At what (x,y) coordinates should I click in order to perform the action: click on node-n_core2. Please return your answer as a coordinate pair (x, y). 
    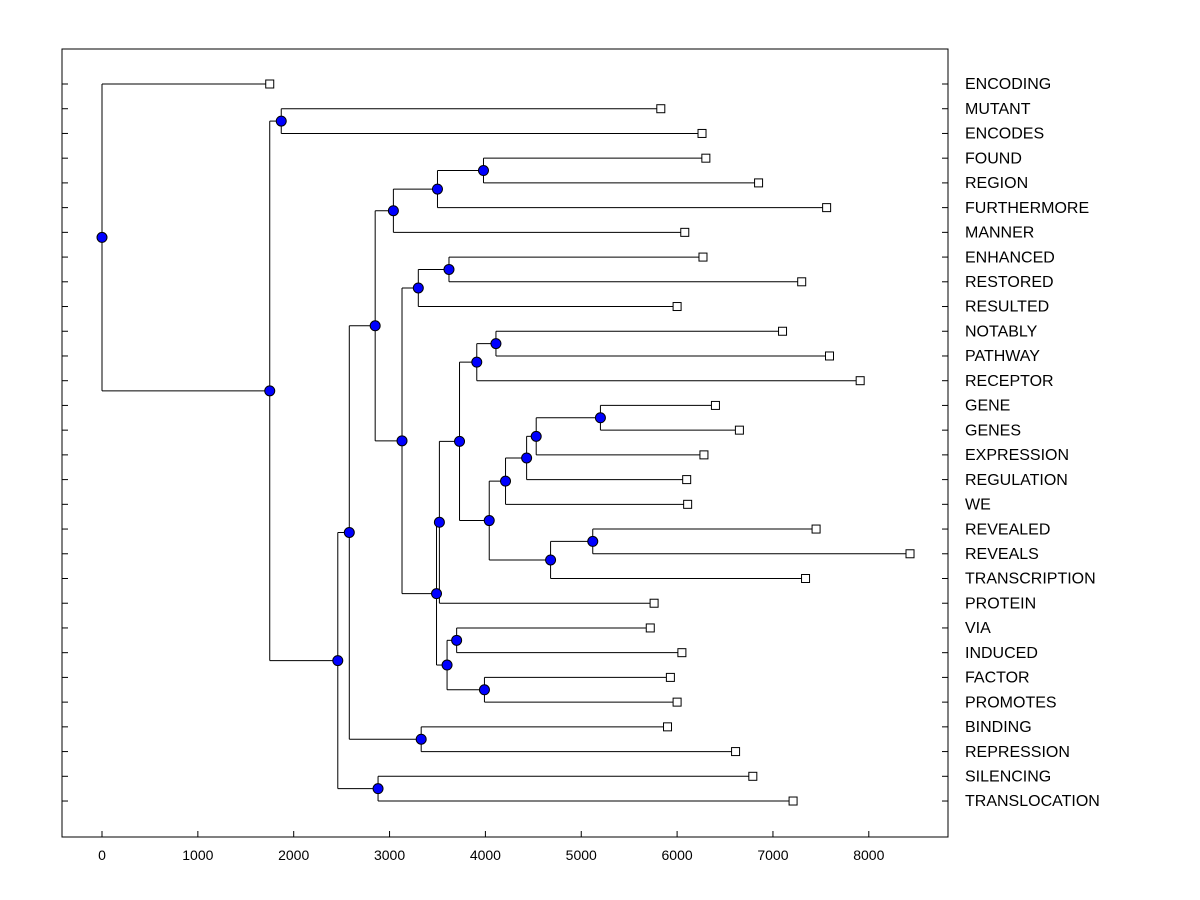
    Looking at the image, I should click on (439, 522).